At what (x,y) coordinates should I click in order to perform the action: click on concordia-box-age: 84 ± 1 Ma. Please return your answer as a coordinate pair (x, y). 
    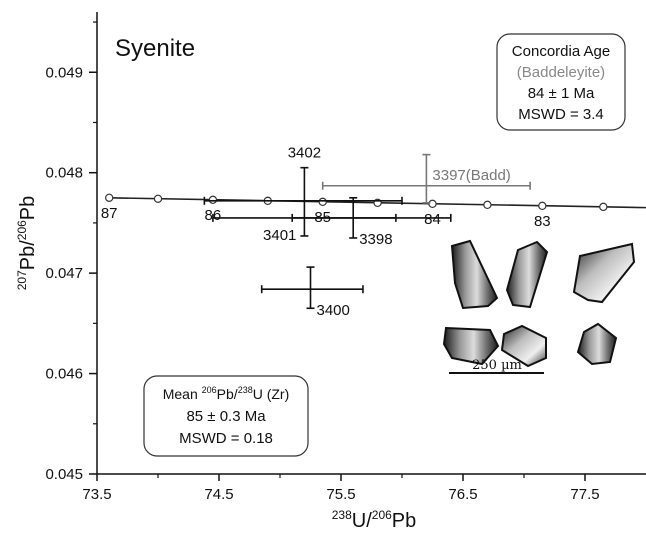
    Looking at the image, I should click on (561, 93).